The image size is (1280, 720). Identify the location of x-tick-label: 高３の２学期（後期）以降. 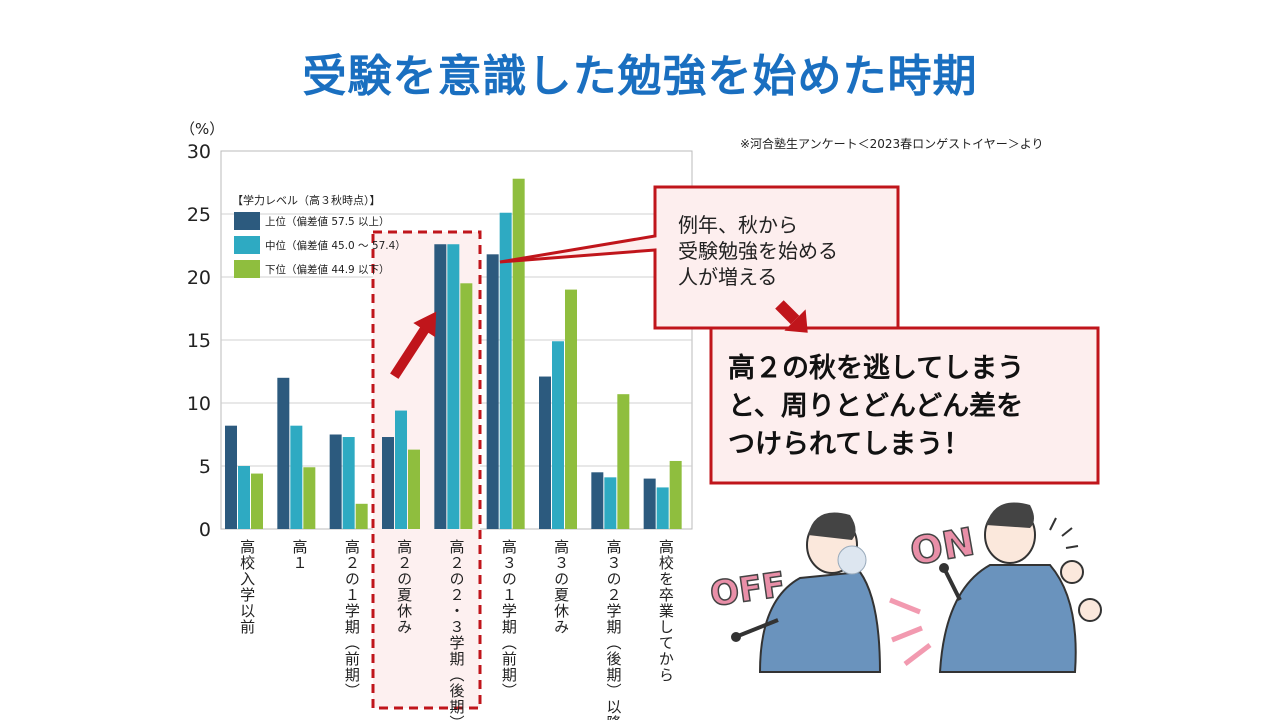
(614, 629).